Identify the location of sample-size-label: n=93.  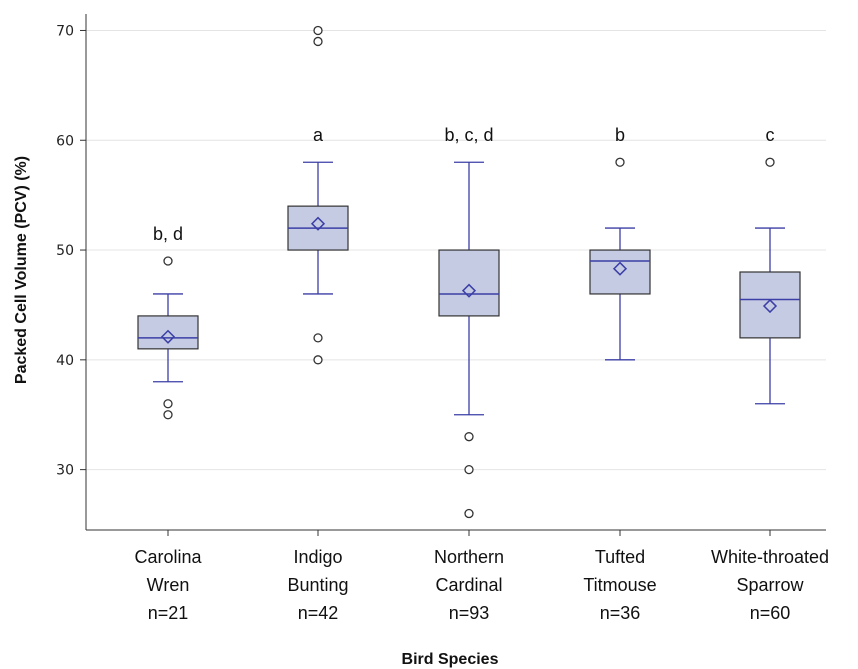
(469, 613).